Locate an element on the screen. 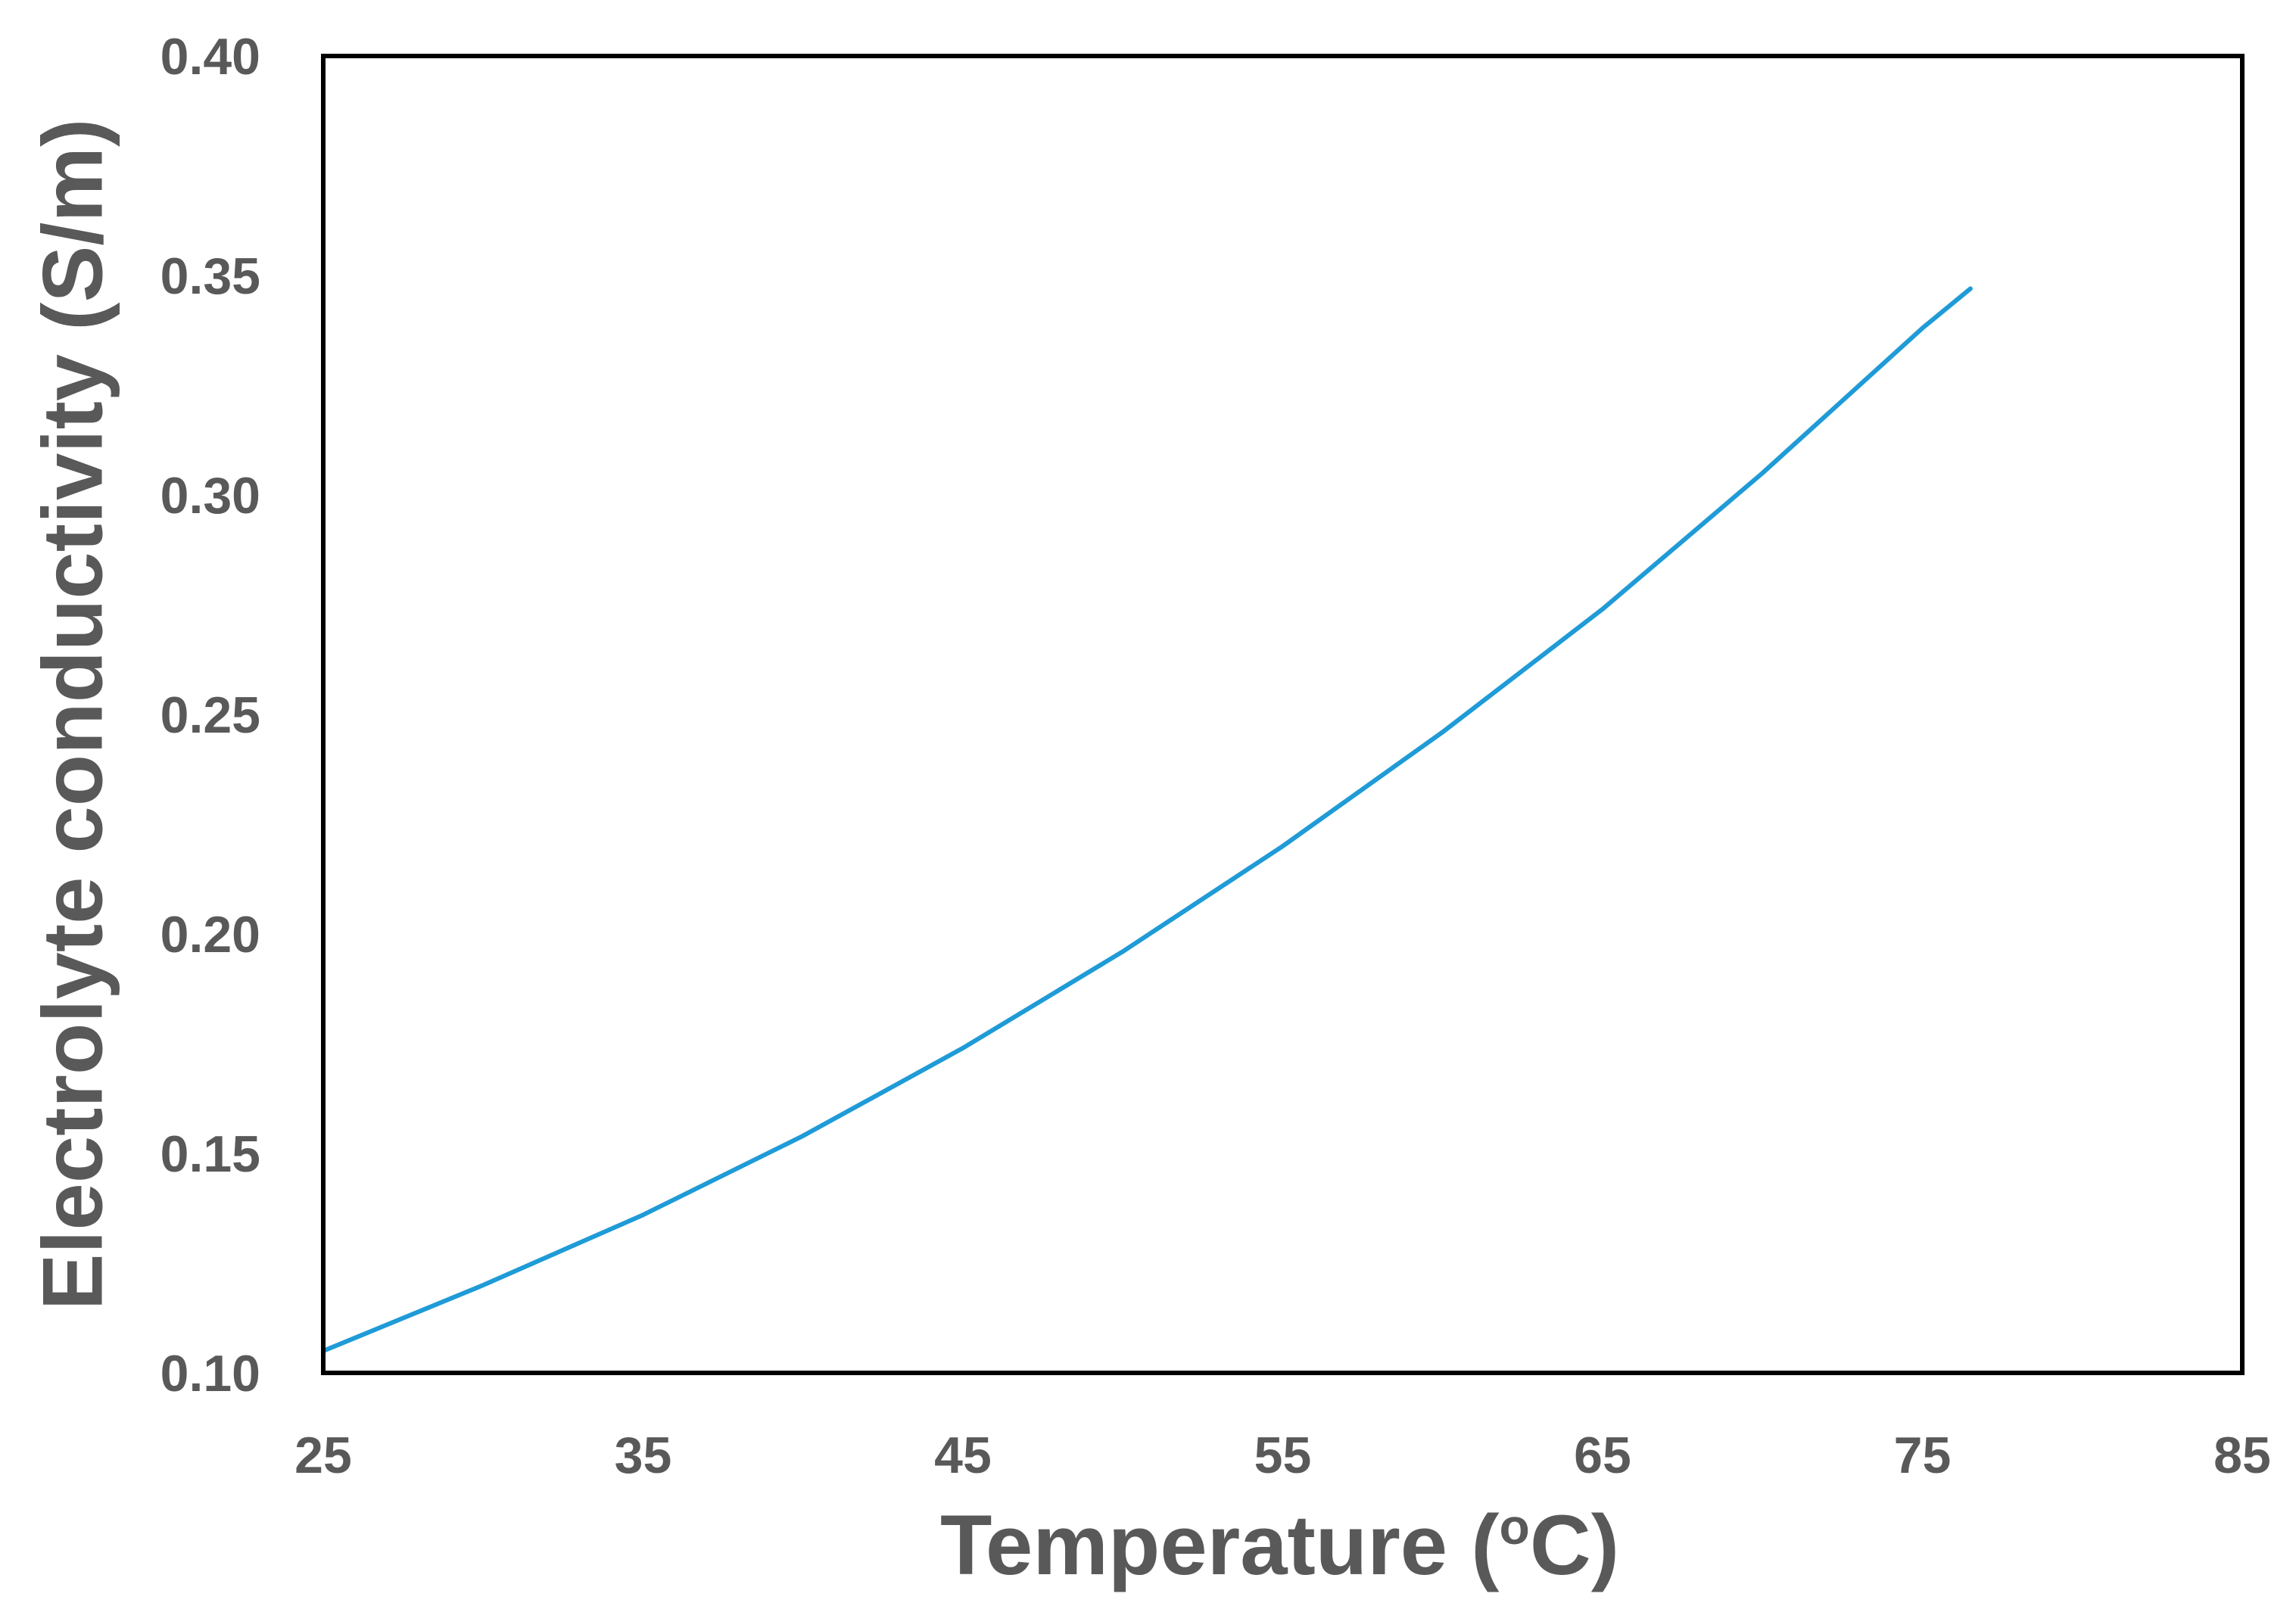 The height and width of the screenshot is (1606, 2296). x-tick-label: 75 is located at coordinates (1923, 1455).